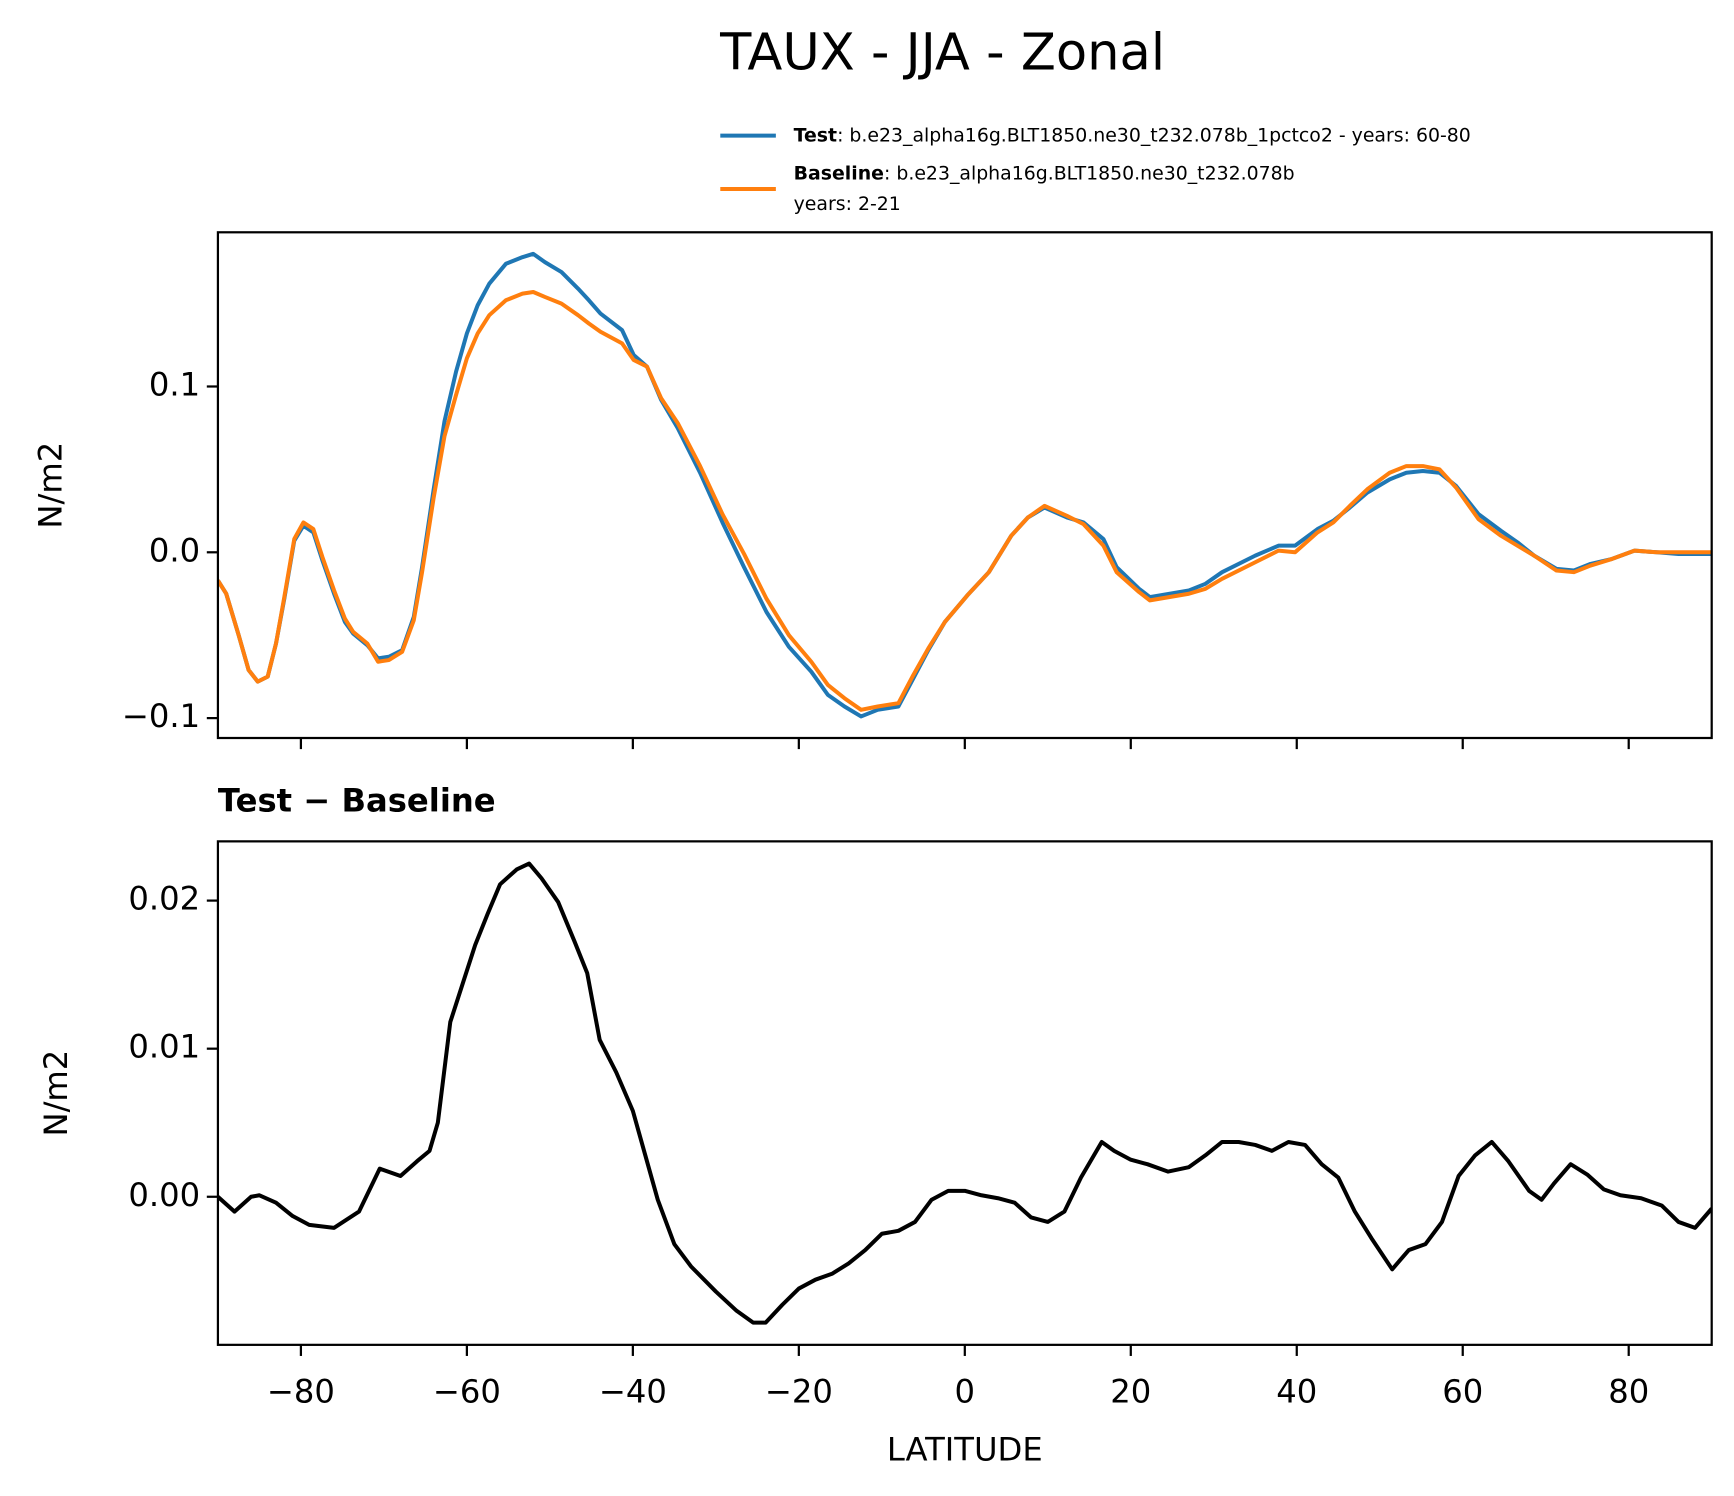 This screenshot has width=1734, height=1496. What do you see at coordinates (847, 204) in the screenshot?
I see `legend-detail-line: years: 2-21` at bounding box center [847, 204].